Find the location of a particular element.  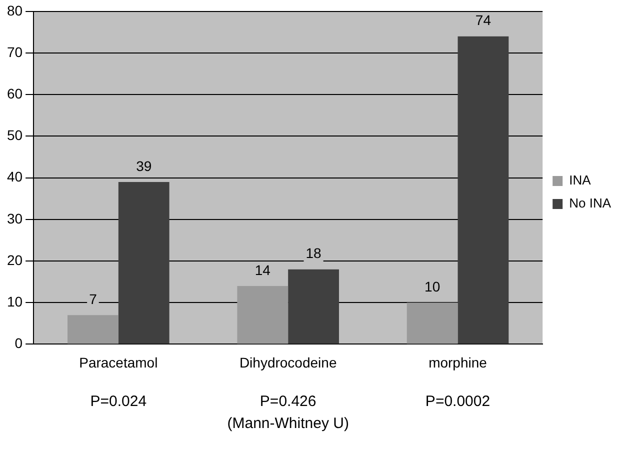

x-tick-label: morphine is located at coordinates (458, 362).